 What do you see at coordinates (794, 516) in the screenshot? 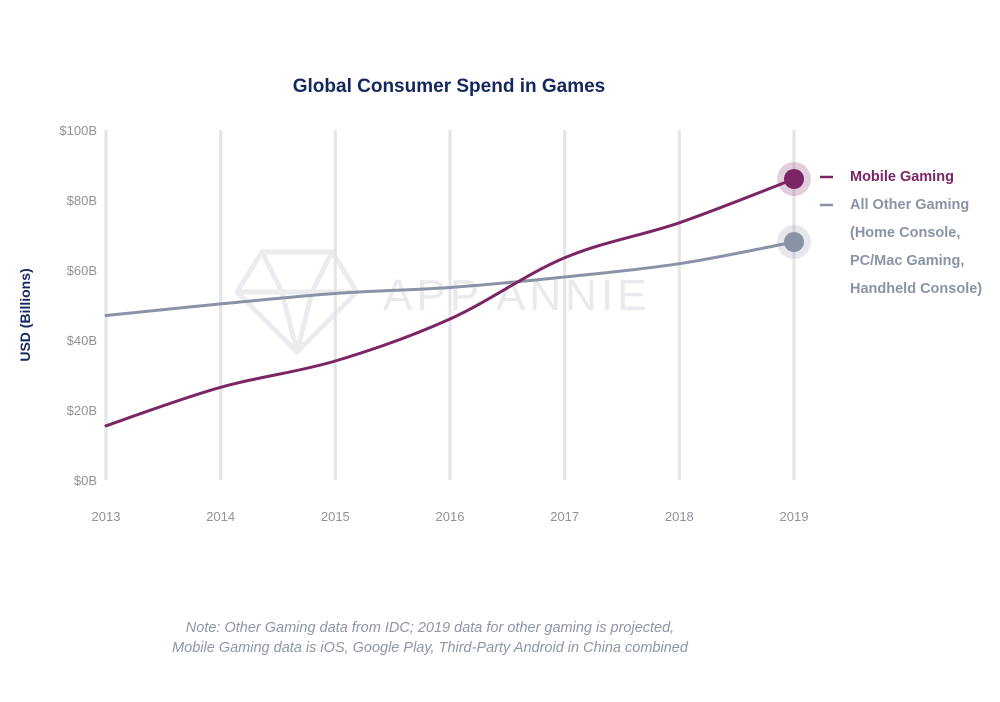
I see `x-tick-label-2019: 2019` at bounding box center [794, 516].